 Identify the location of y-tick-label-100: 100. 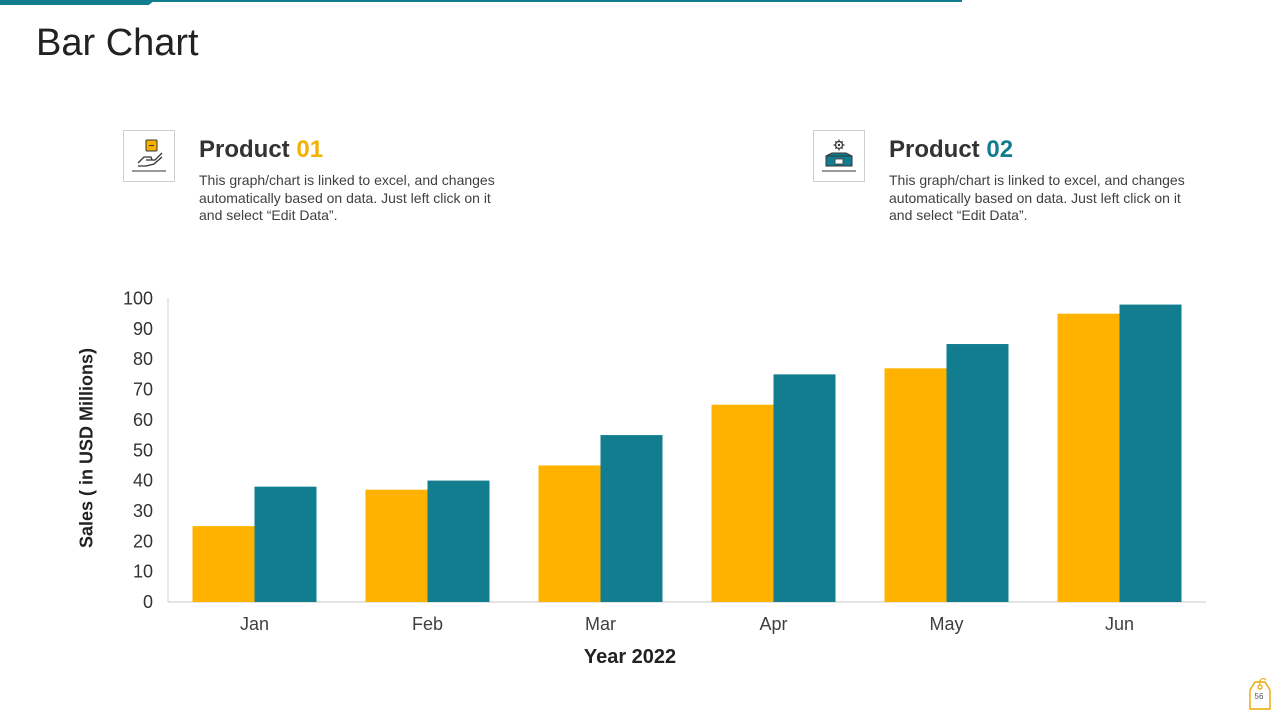
(138, 299).